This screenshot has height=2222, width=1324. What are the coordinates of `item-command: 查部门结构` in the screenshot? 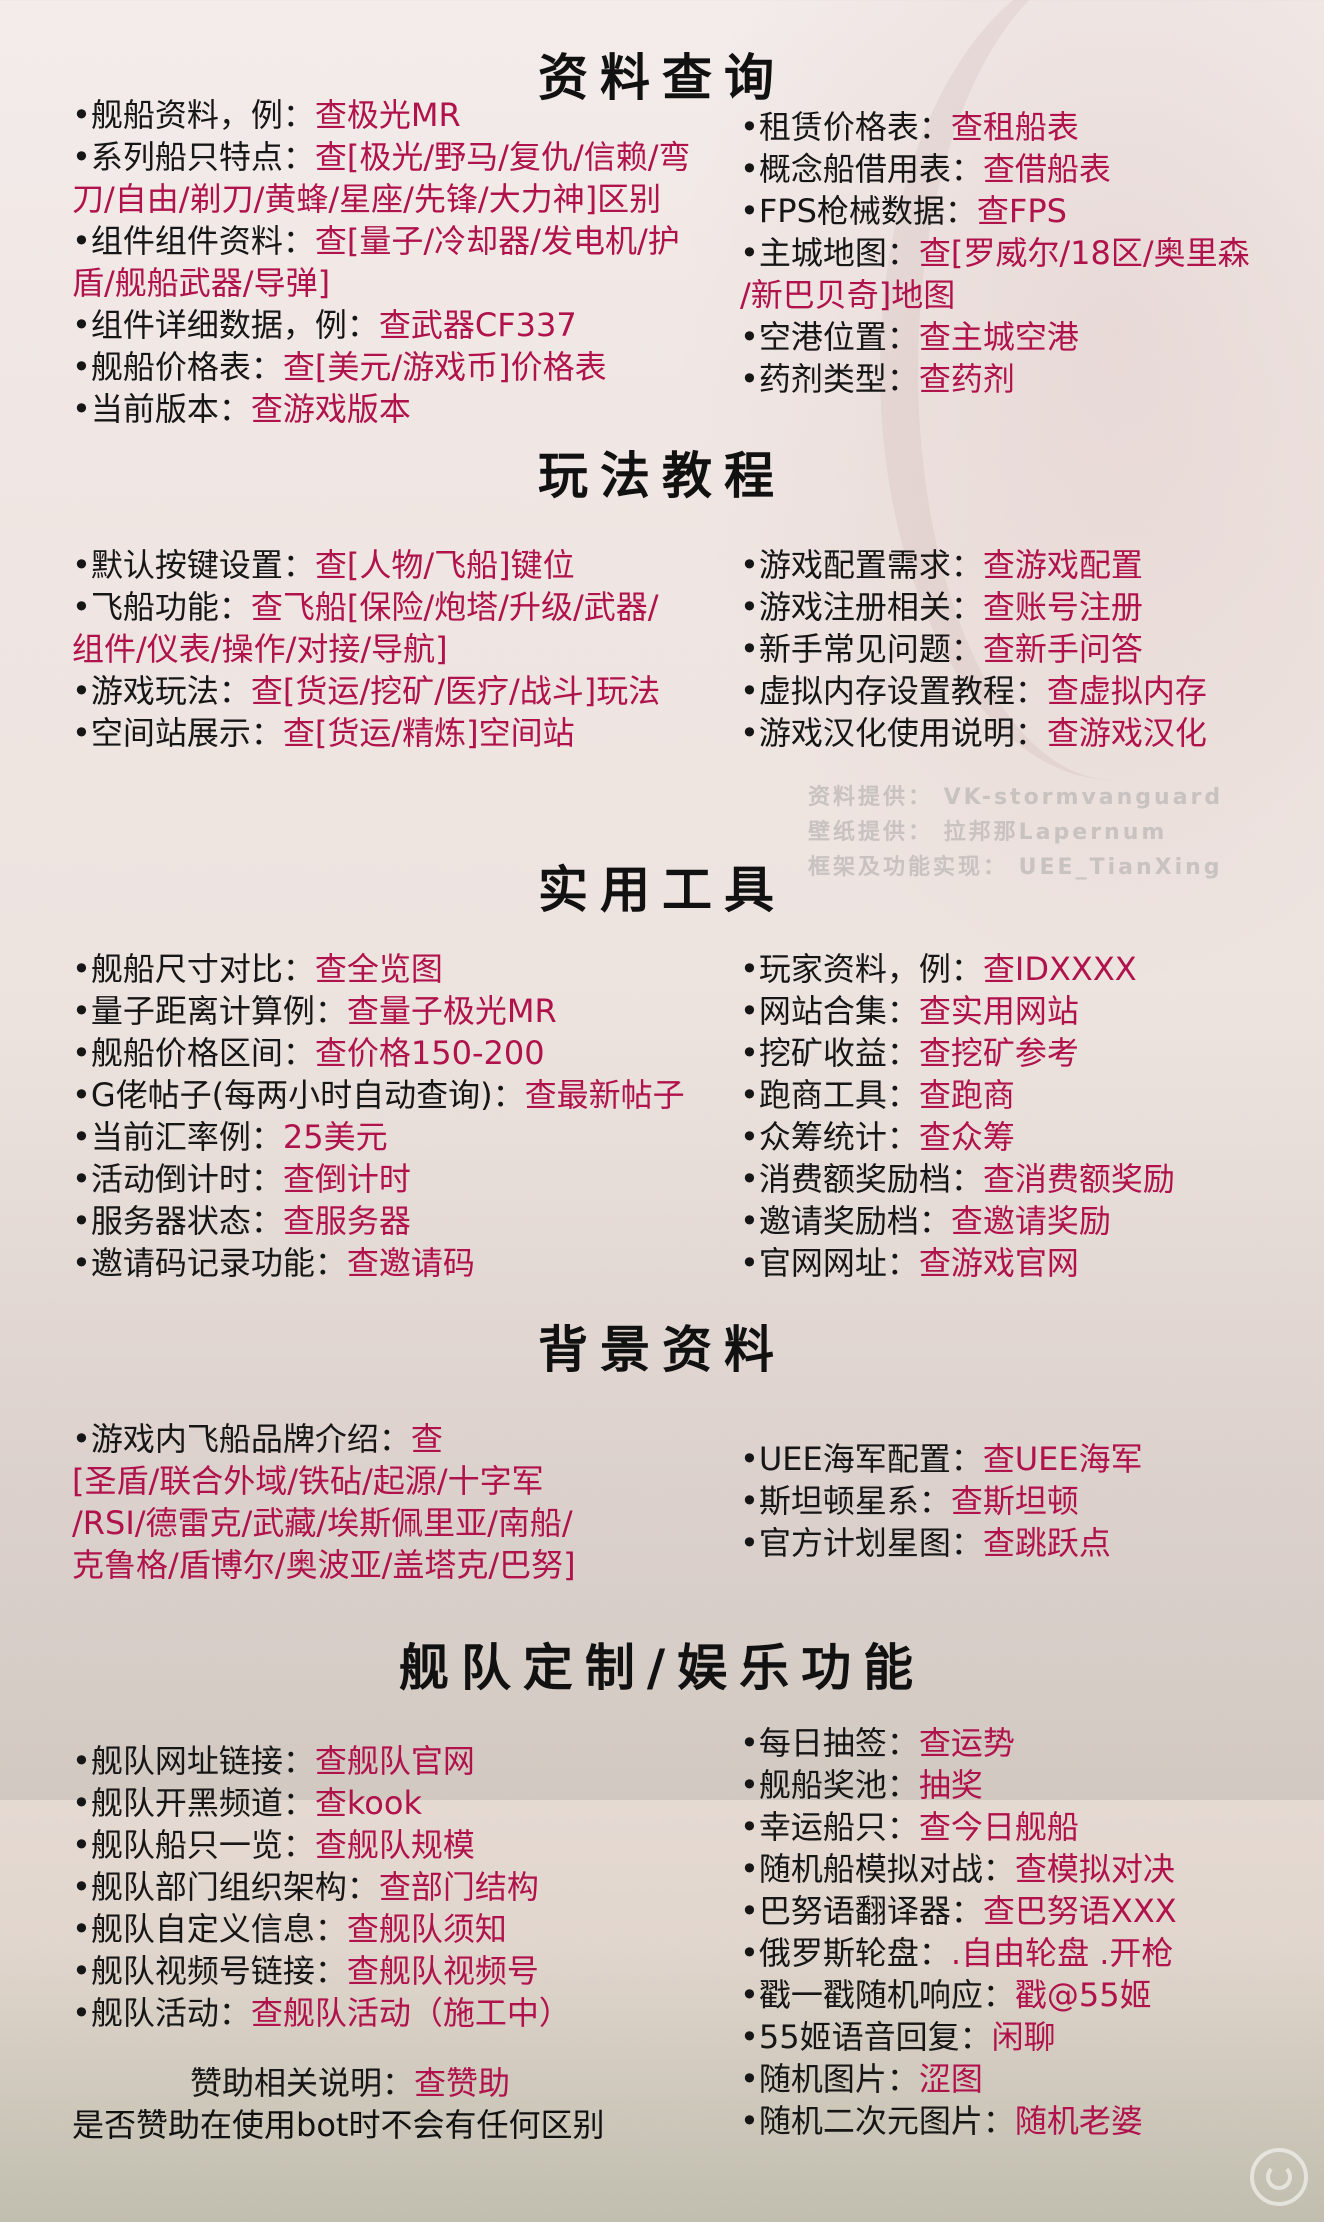 It's located at (458, 1887).